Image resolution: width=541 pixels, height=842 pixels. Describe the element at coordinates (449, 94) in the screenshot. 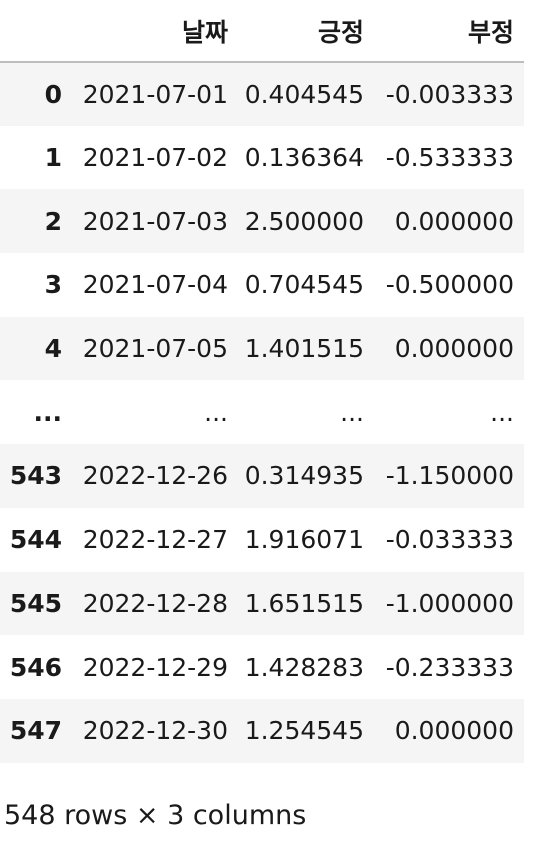

I see `cell-negative: -0.003333` at that location.